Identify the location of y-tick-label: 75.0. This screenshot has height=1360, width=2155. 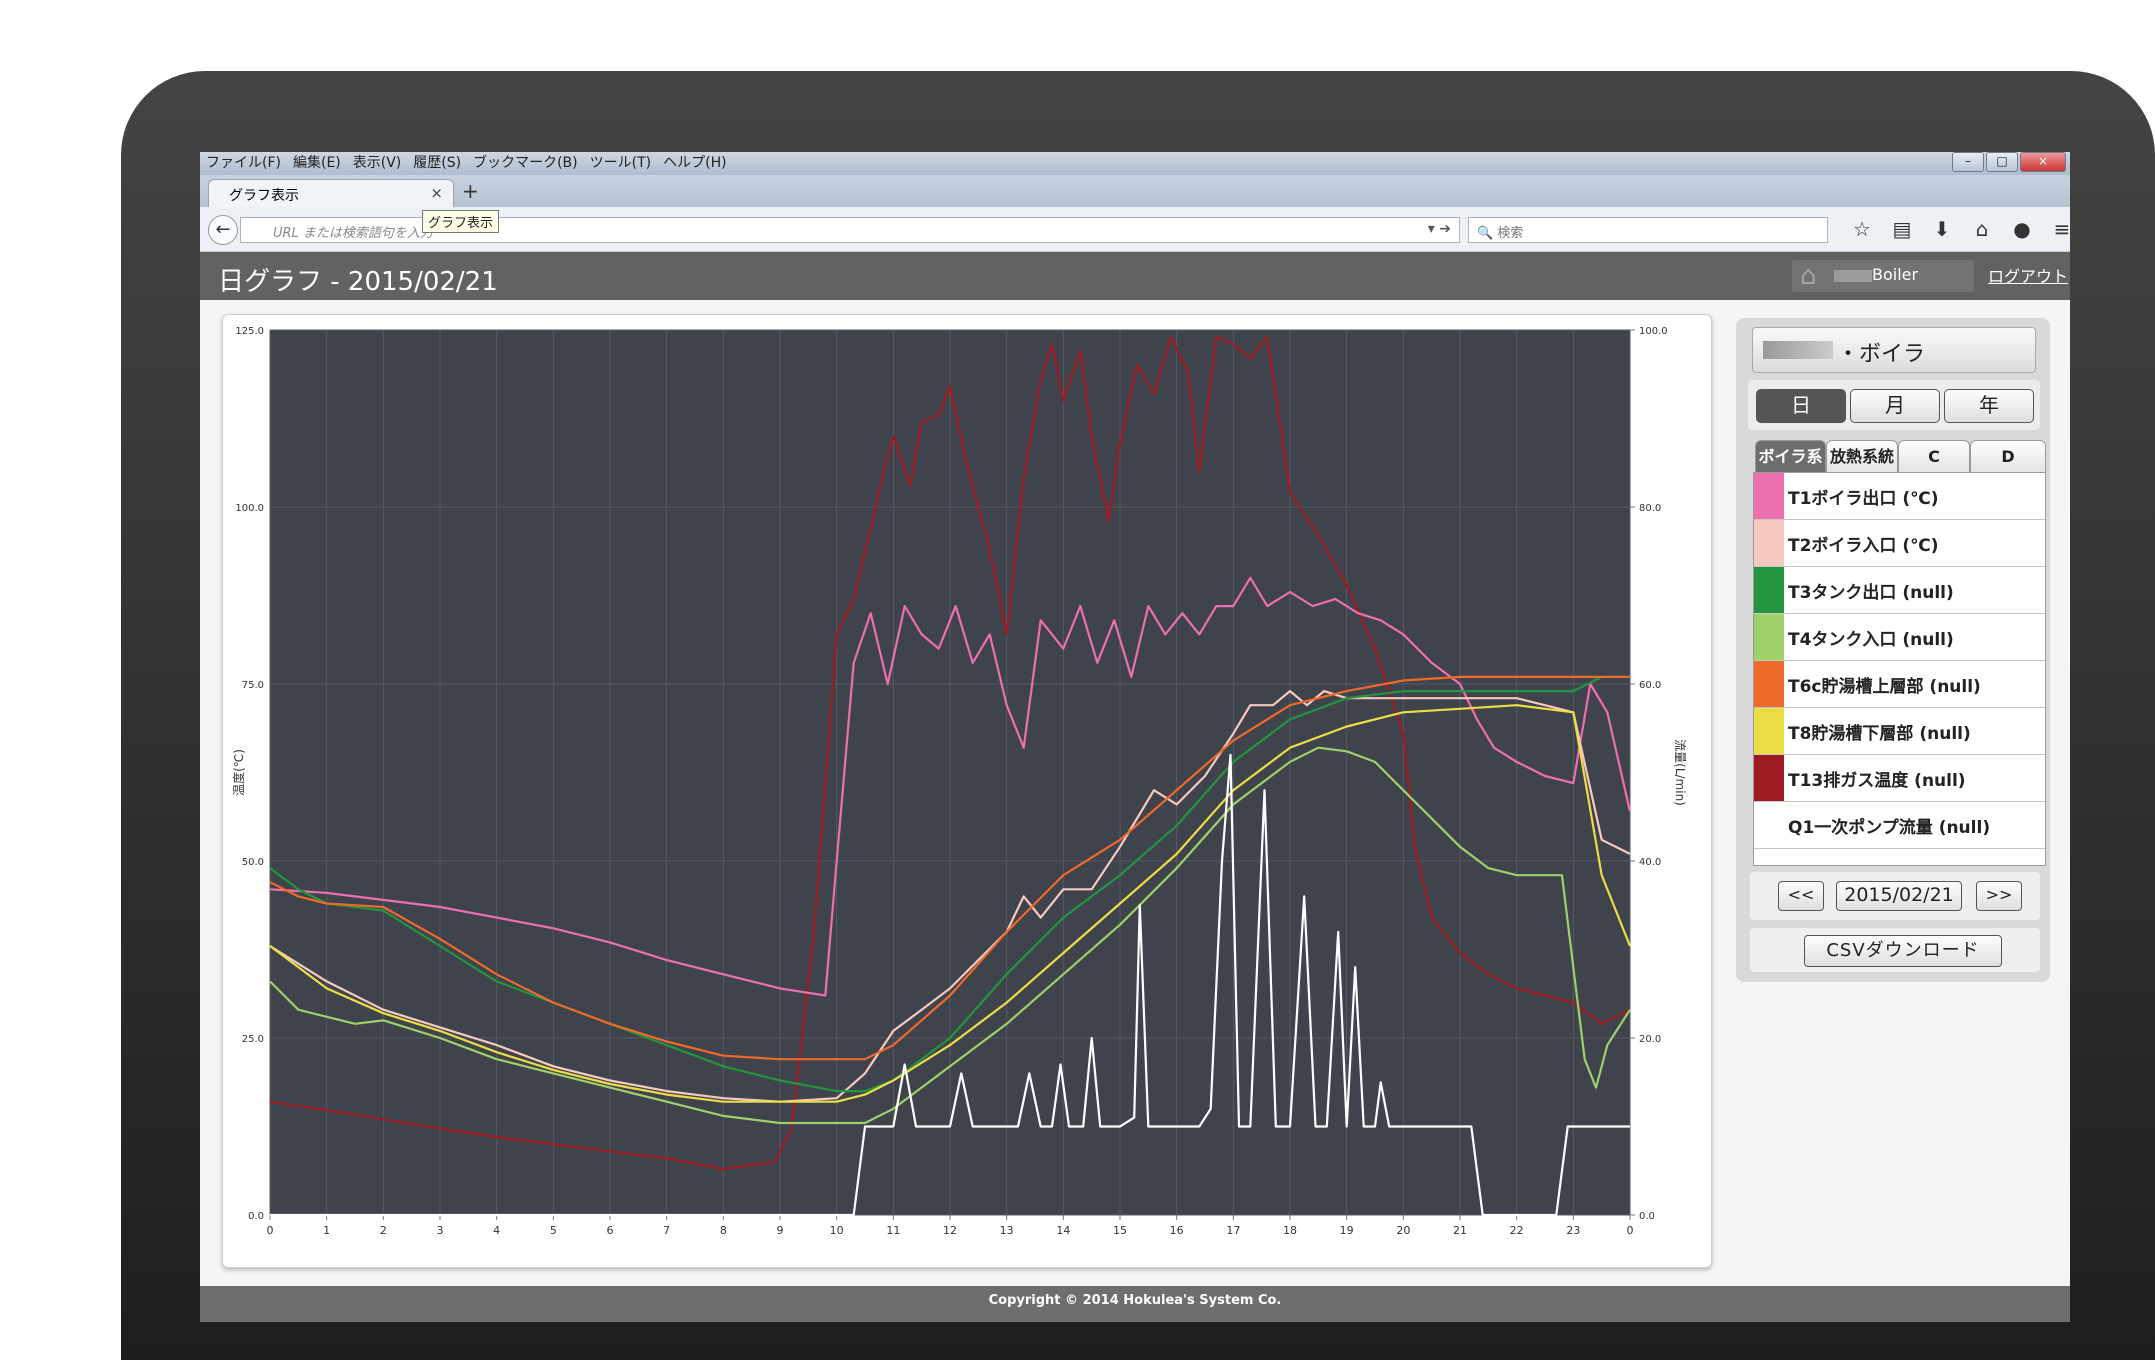
(253, 685).